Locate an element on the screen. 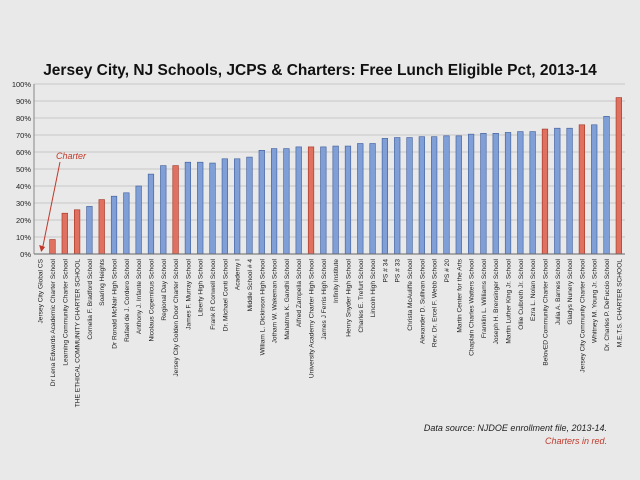  x-tick-label: Learning Community Charter School is located at coordinates (65, 311).